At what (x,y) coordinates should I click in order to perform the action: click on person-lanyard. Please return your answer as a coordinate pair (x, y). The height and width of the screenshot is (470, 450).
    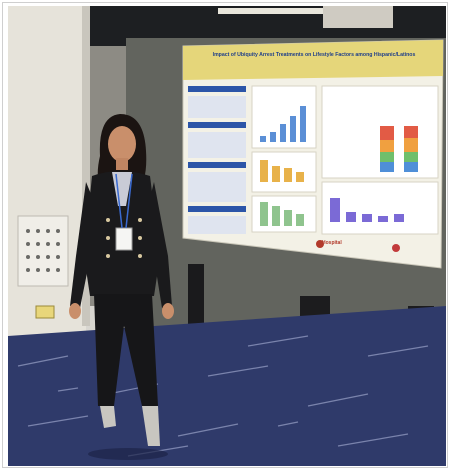
    Looking at the image, I should click on (119, 201).